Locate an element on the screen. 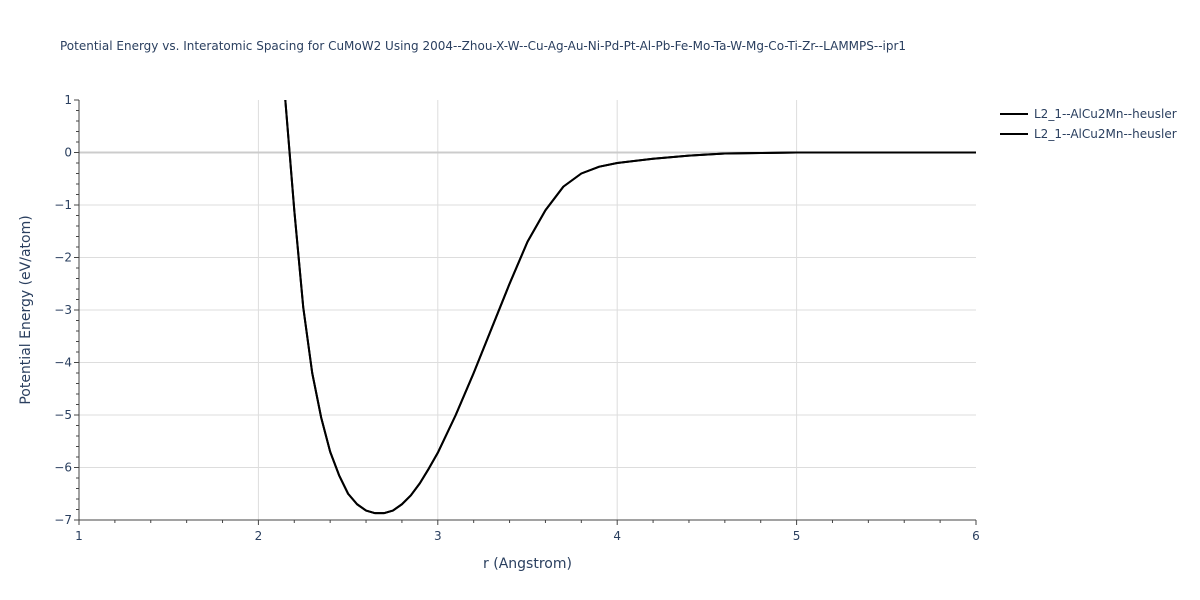  x-tick-label: 1 is located at coordinates (79, 536).